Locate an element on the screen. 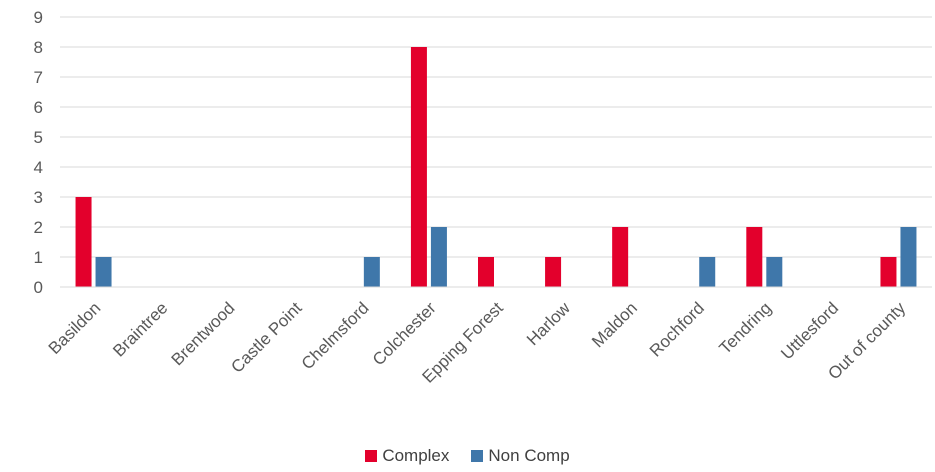  legend-item-non-comp: Non Comp is located at coordinates (520, 456).